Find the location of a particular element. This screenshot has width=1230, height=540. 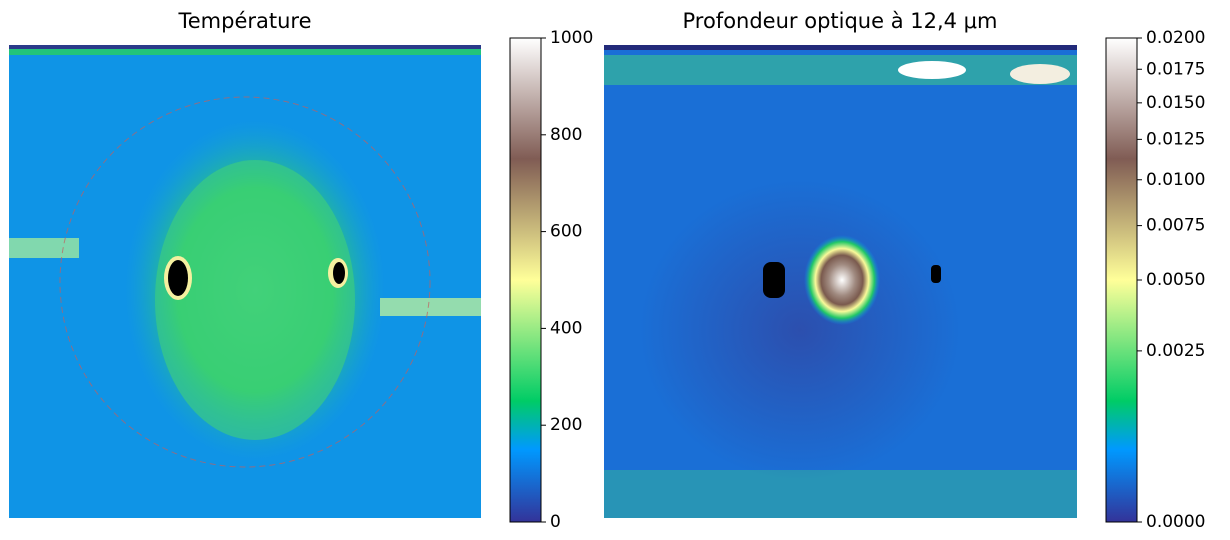

colorbar-tick-label: 0.0100 is located at coordinates (1175, 180).